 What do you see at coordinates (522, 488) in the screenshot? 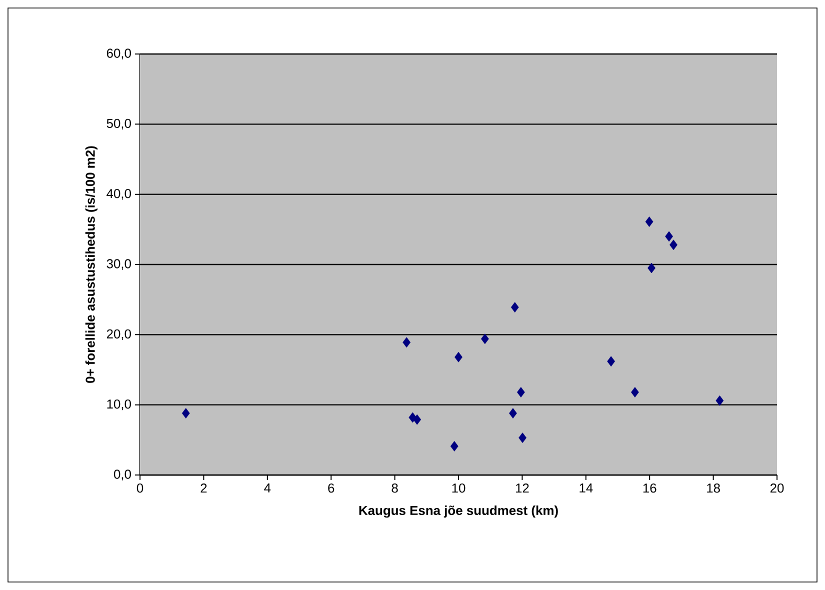
I see `x-tick-label: 12` at bounding box center [522, 488].